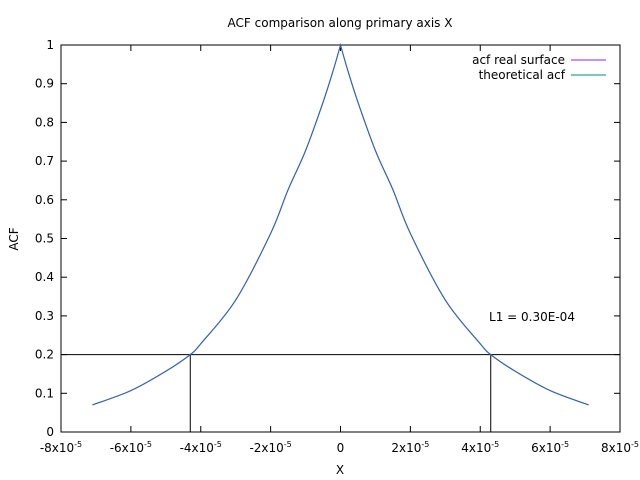 This screenshot has width=640, height=480. I want to click on x-tick-mantissa: 0, so click(341, 448).